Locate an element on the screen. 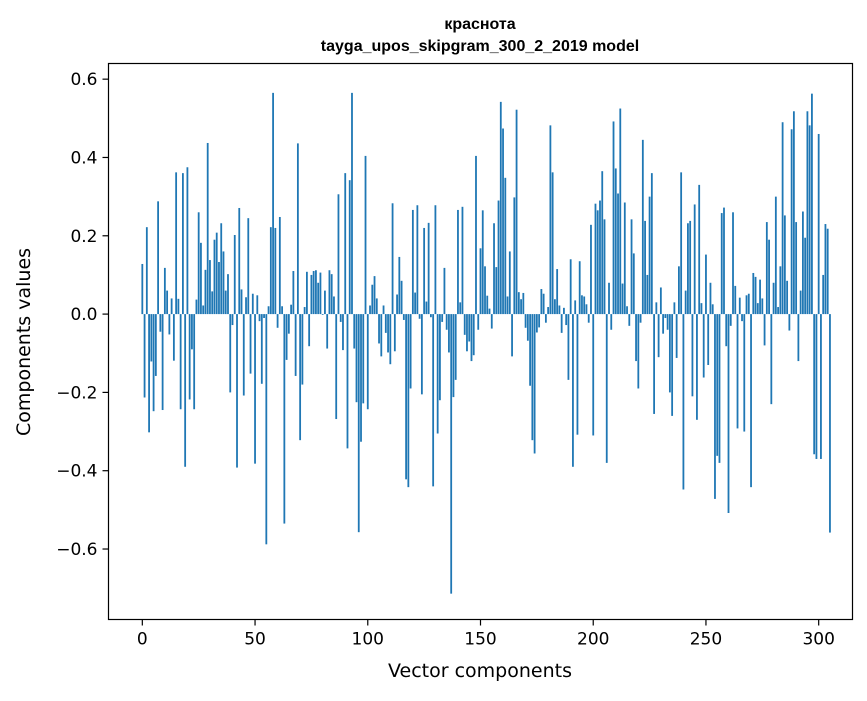  x-tick-label: 150 is located at coordinates (480, 640).